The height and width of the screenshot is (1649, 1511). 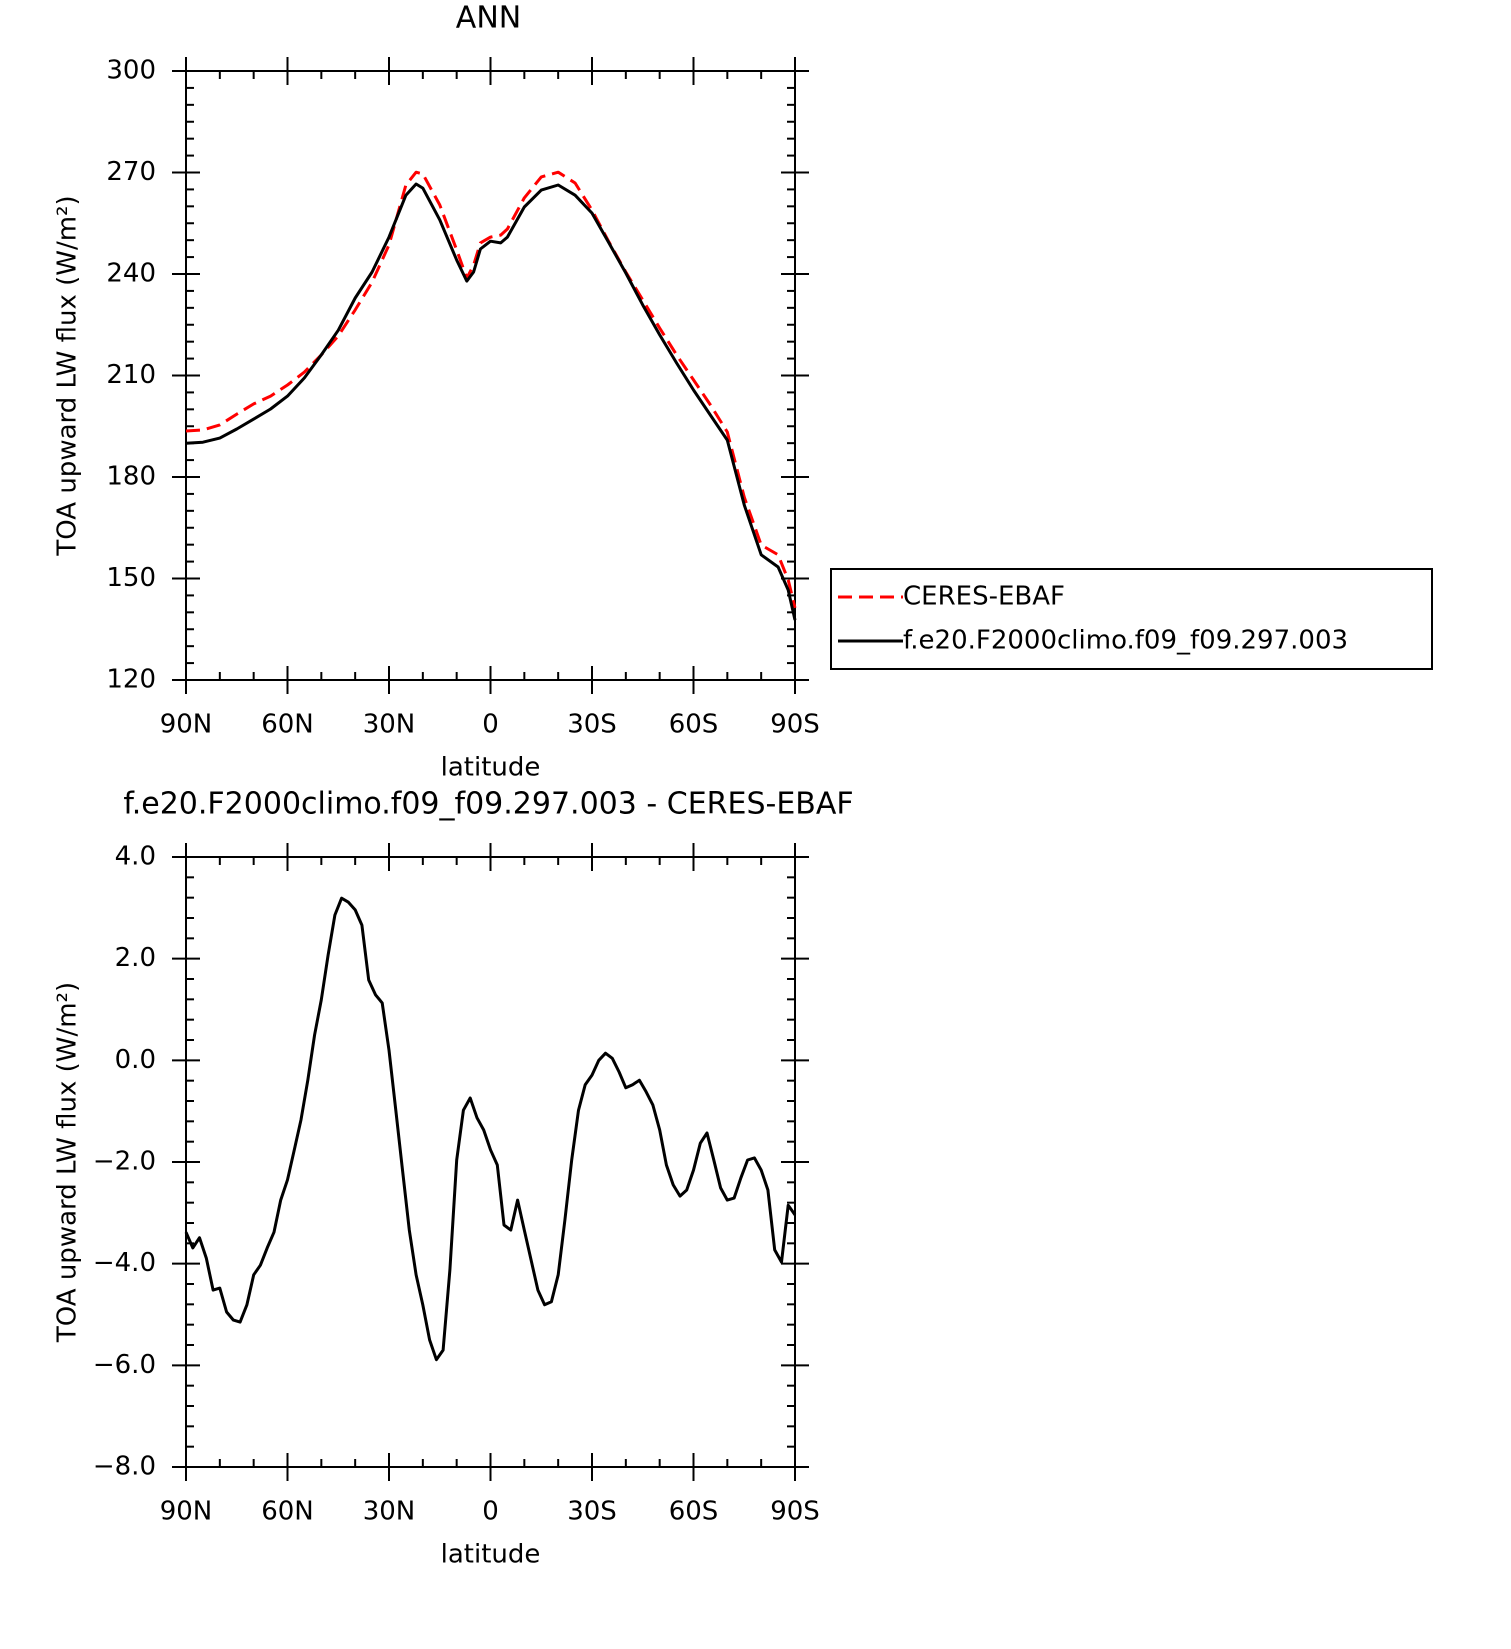 What do you see at coordinates (135, 1060) in the screenshot?
I see `y-tick-label: 0.0` at bounding box center [135, 1060].